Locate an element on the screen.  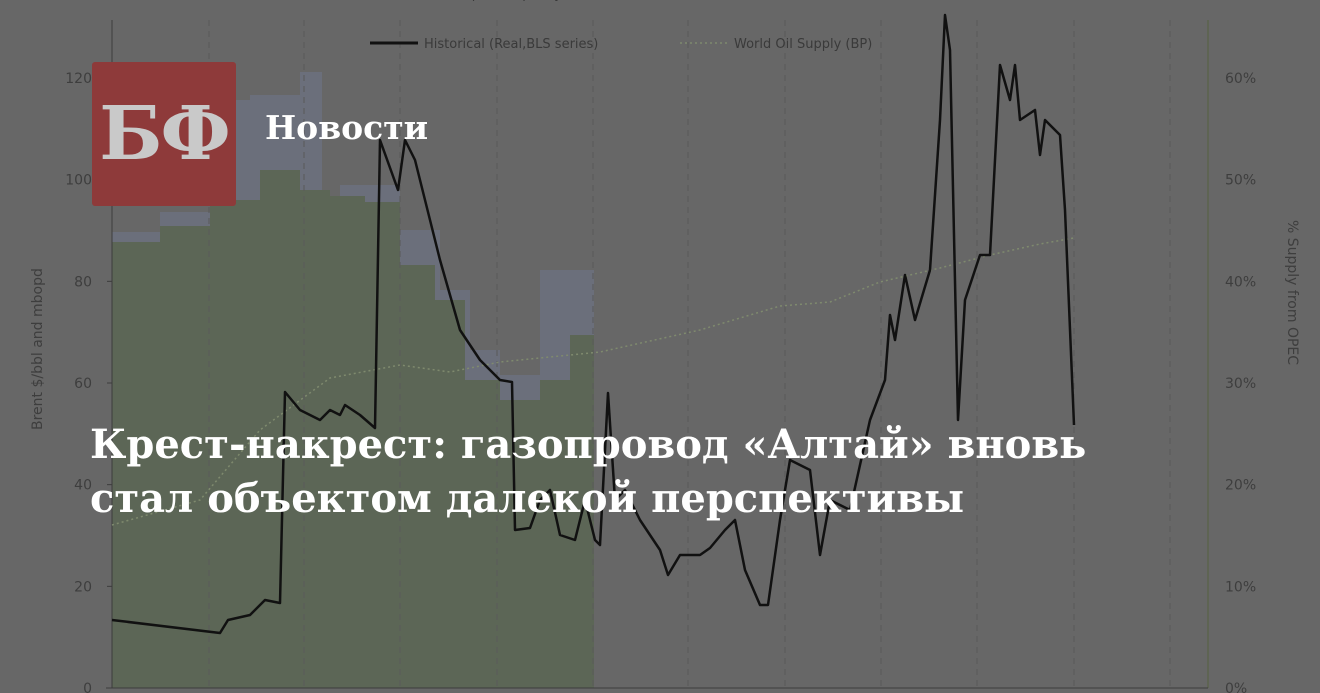
legend-label: OPEC Spare Capacity (EIA) is located at coordinates (510, 1).